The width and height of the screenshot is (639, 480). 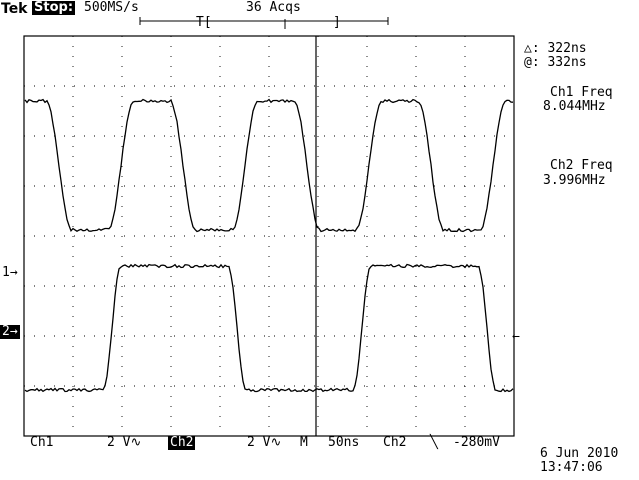 I want to click on sample-rate: 500MS/s, so click(x=111, y=7).